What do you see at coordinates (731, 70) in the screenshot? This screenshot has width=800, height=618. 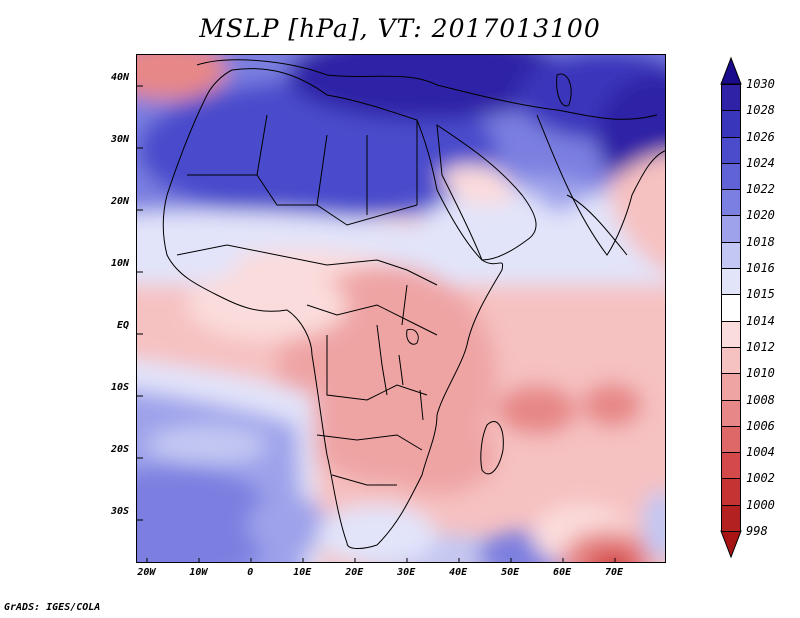 I see `colorbar-top-arrow` at bounding box center [731, 70].